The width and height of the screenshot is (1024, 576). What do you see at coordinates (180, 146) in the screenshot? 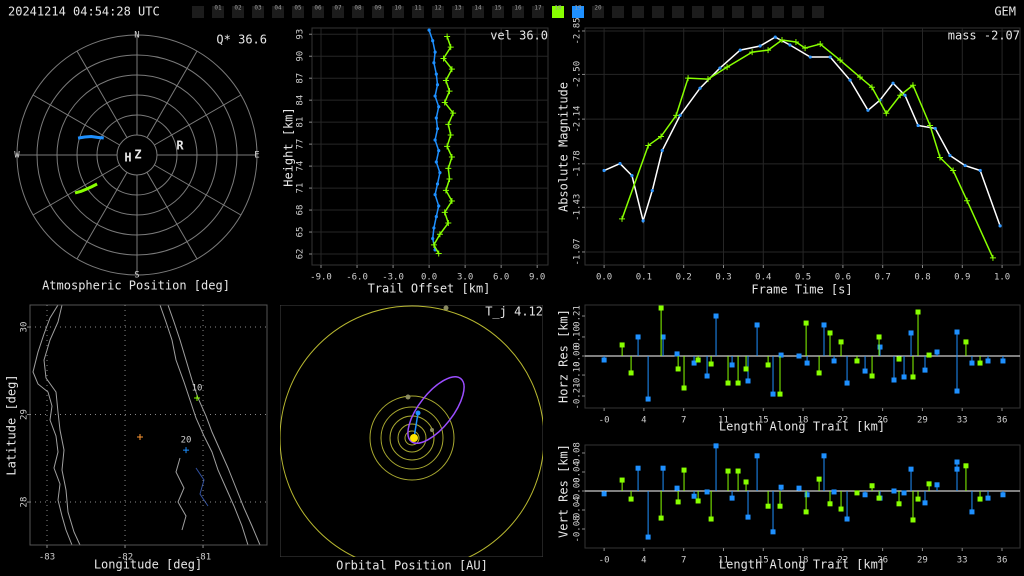
I see `reference-marker: R` at bounding box center [180, 146].